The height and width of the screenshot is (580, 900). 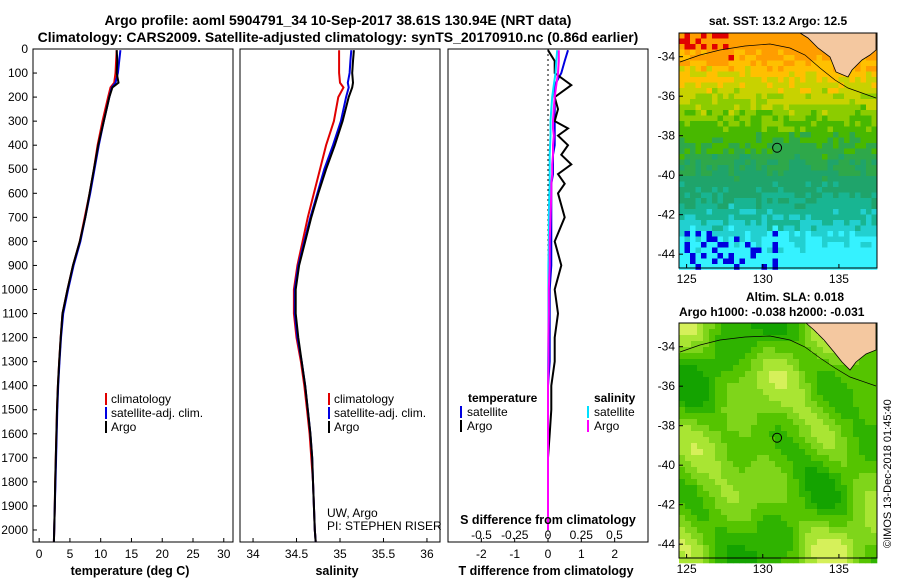 I want to click on salinity-series, so click(x=323, y=296).